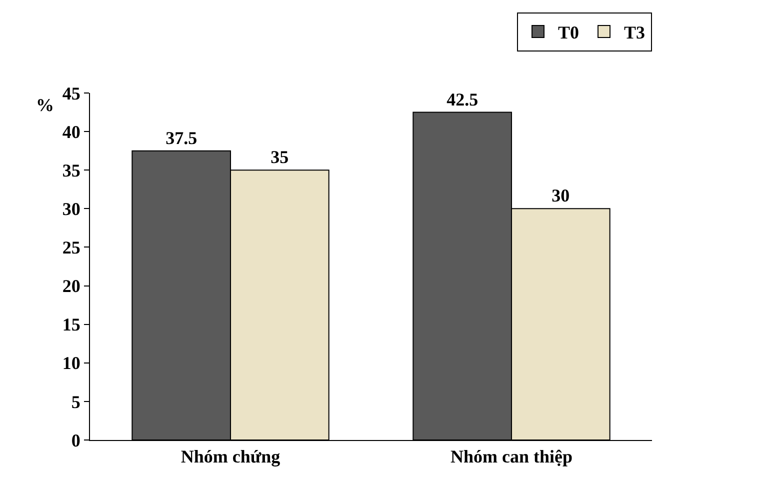 Image resolution: width=762 pixels, height=490 pixels. Describe the element at coordinates (71, 132) in the screenshot. I see `y-tick-label: 40` at that location.